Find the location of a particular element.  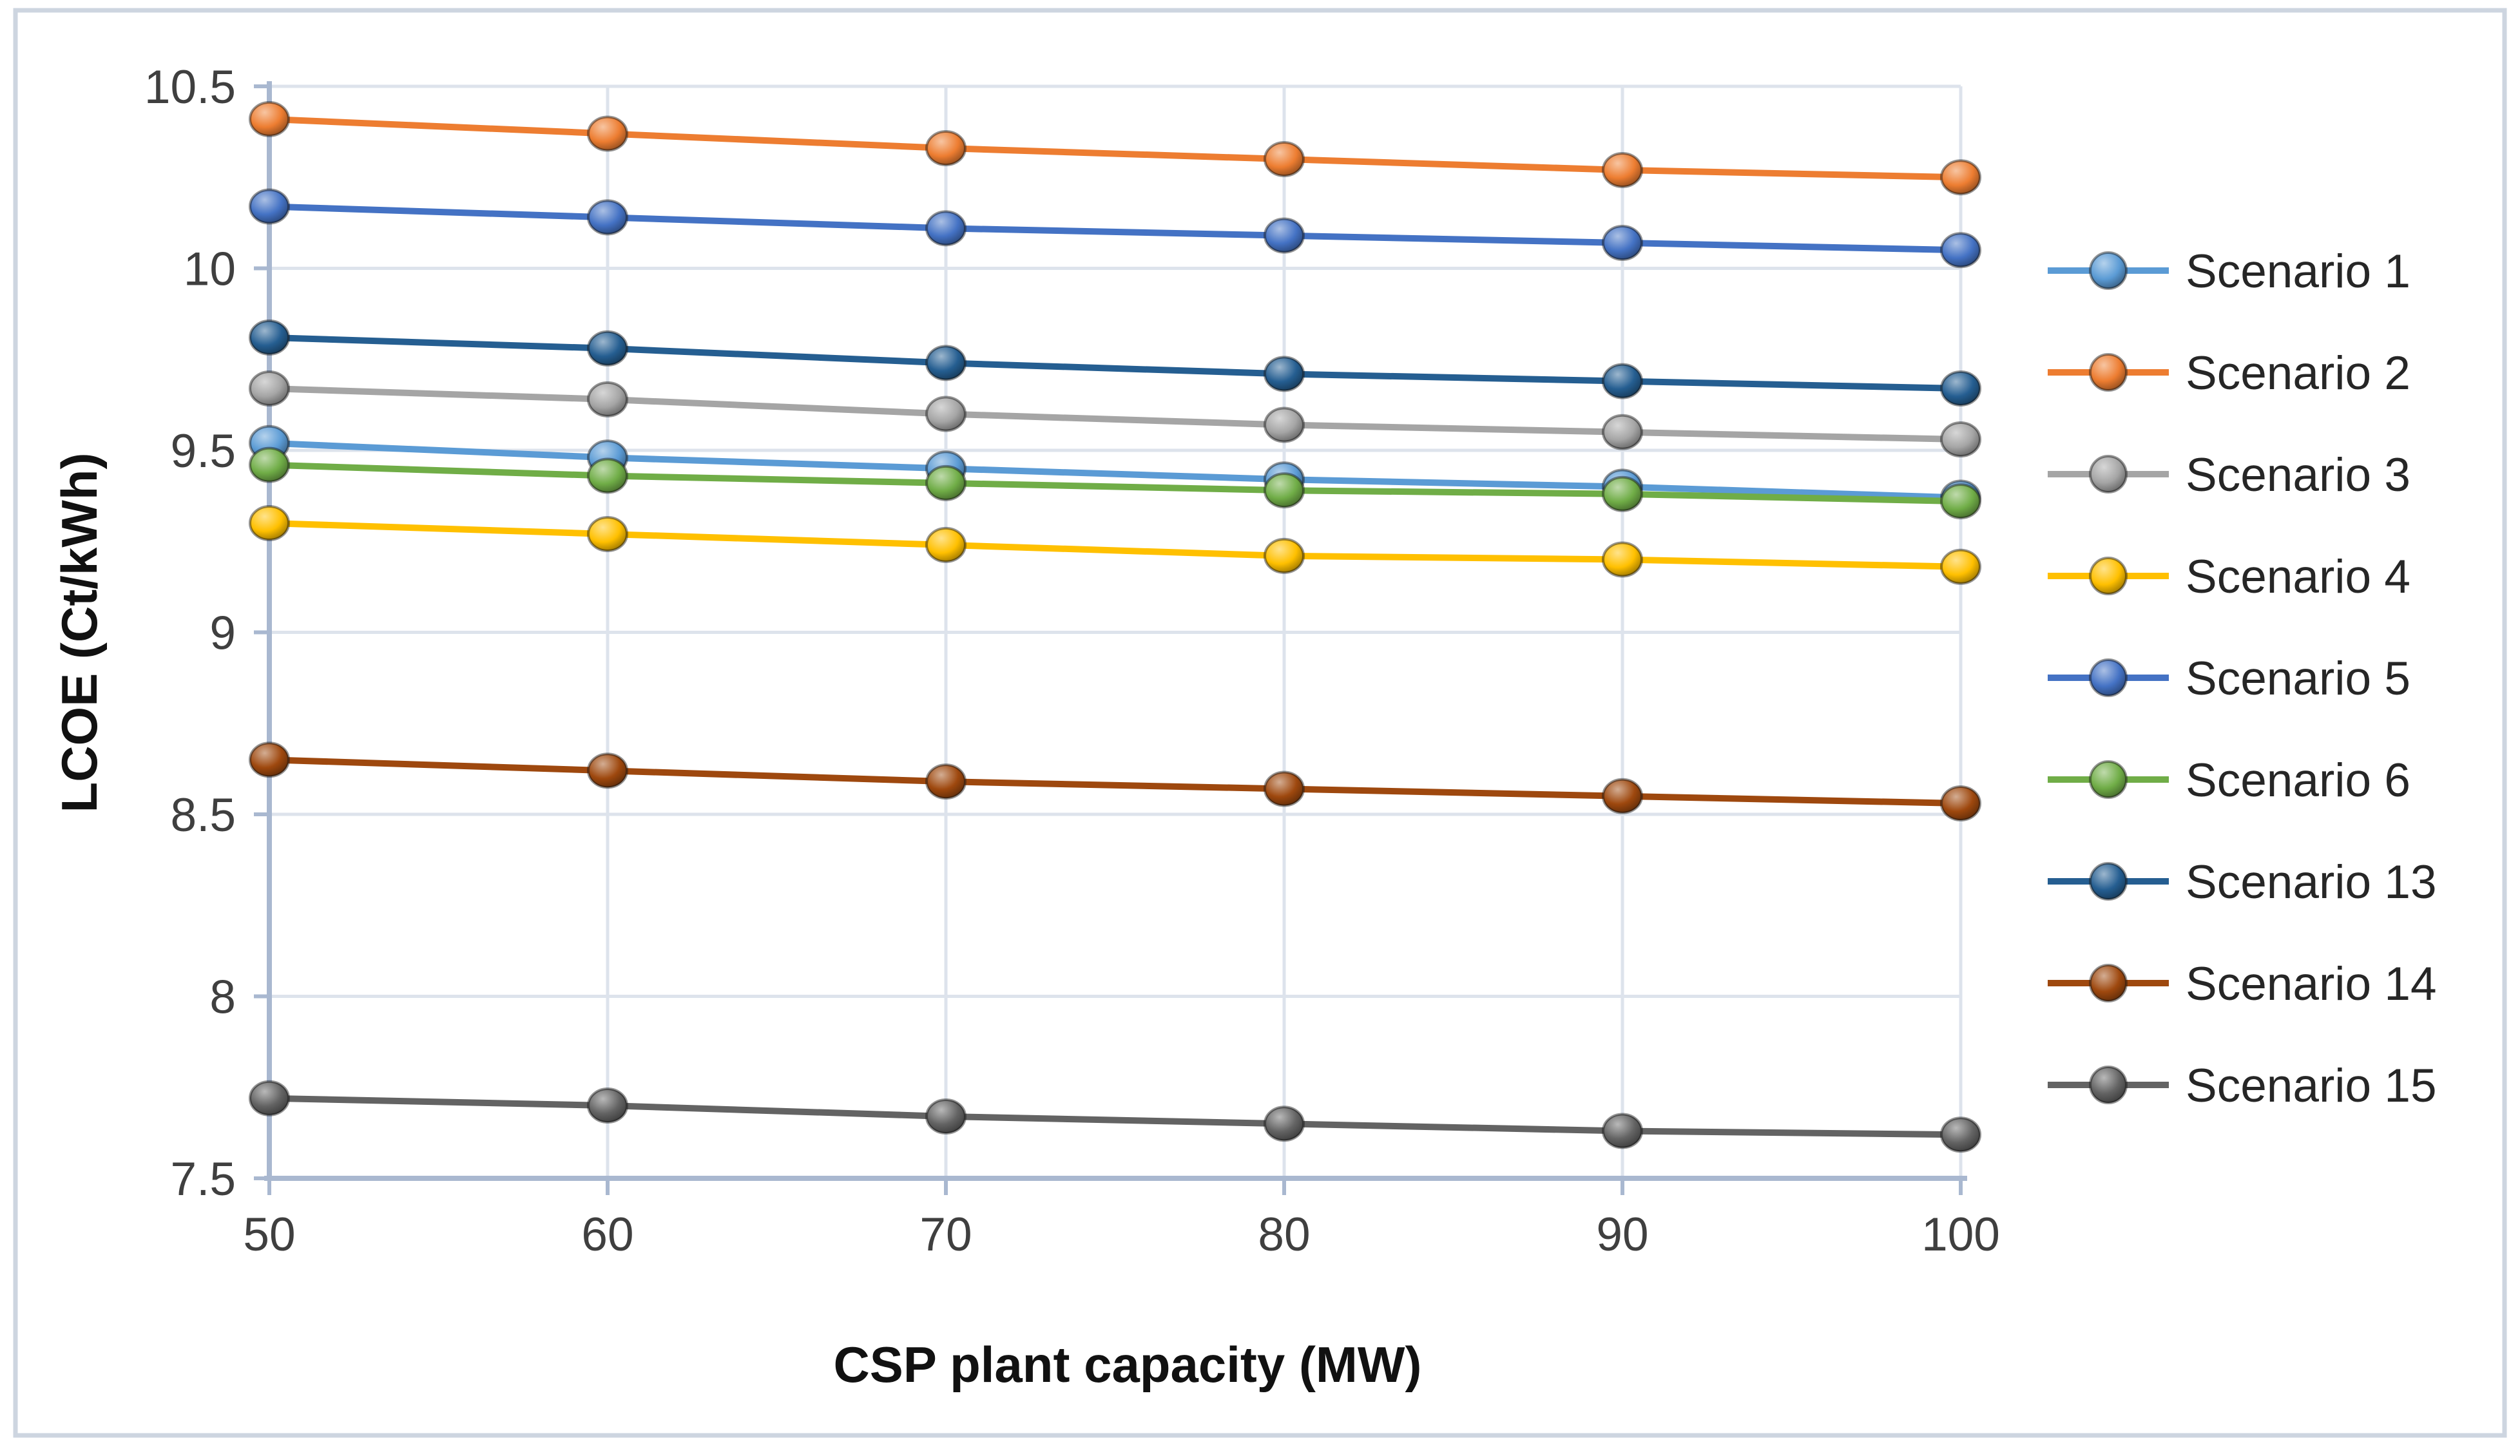

legend-item-scenario-1: Scenario 1 is located at coordinates (2229, 271).